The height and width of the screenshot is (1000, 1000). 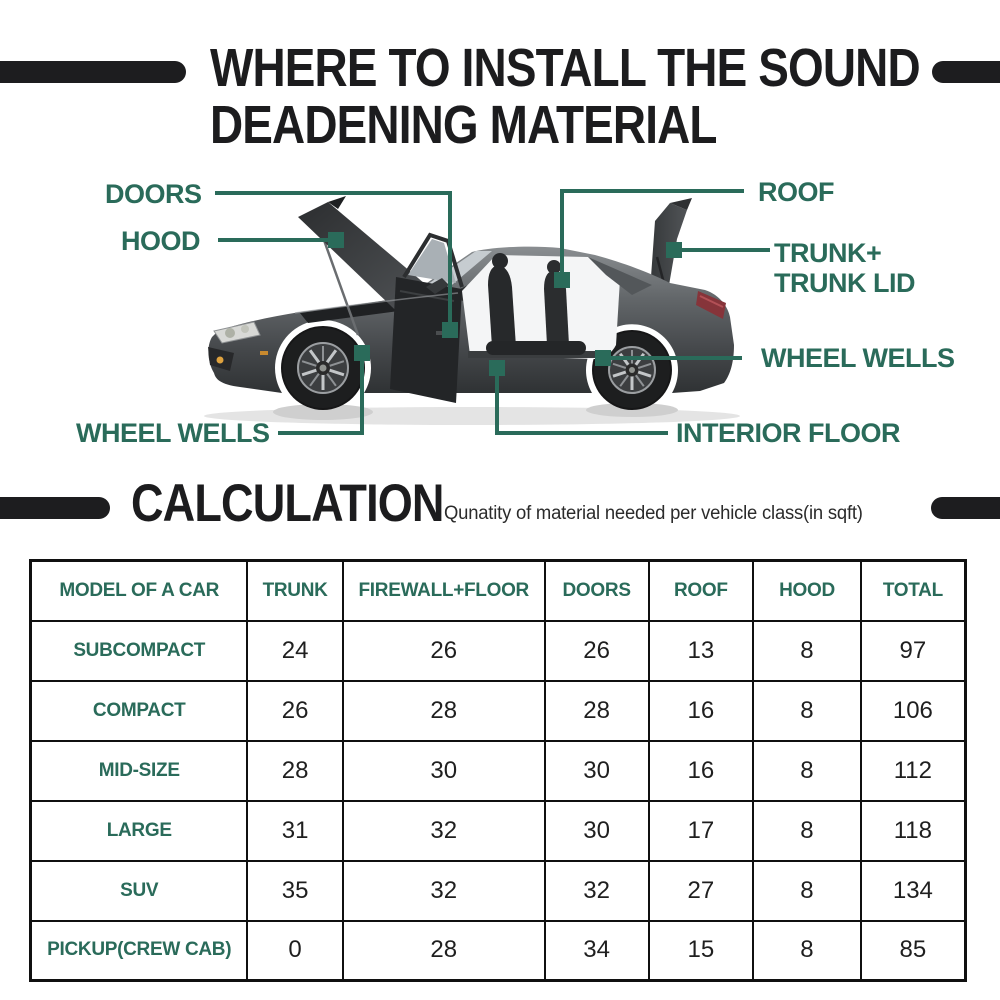 I want to click on row-value-cell: 134, so click(x=913, y=890).